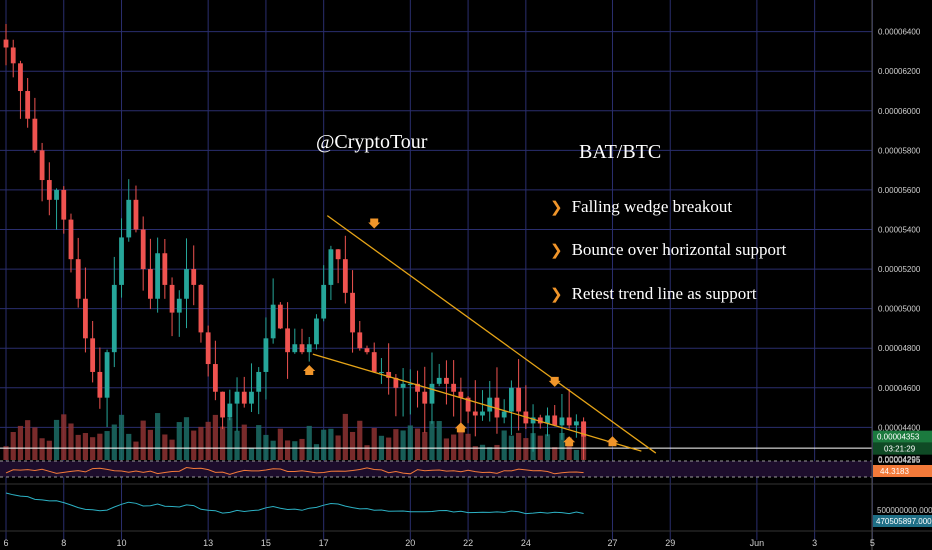 Image resolution: width=932 pixels, height=550 pixels. Describe the element at coordinates (900, 449) in the screenshot. I see `countdown-label: 03:21:29` at that location.